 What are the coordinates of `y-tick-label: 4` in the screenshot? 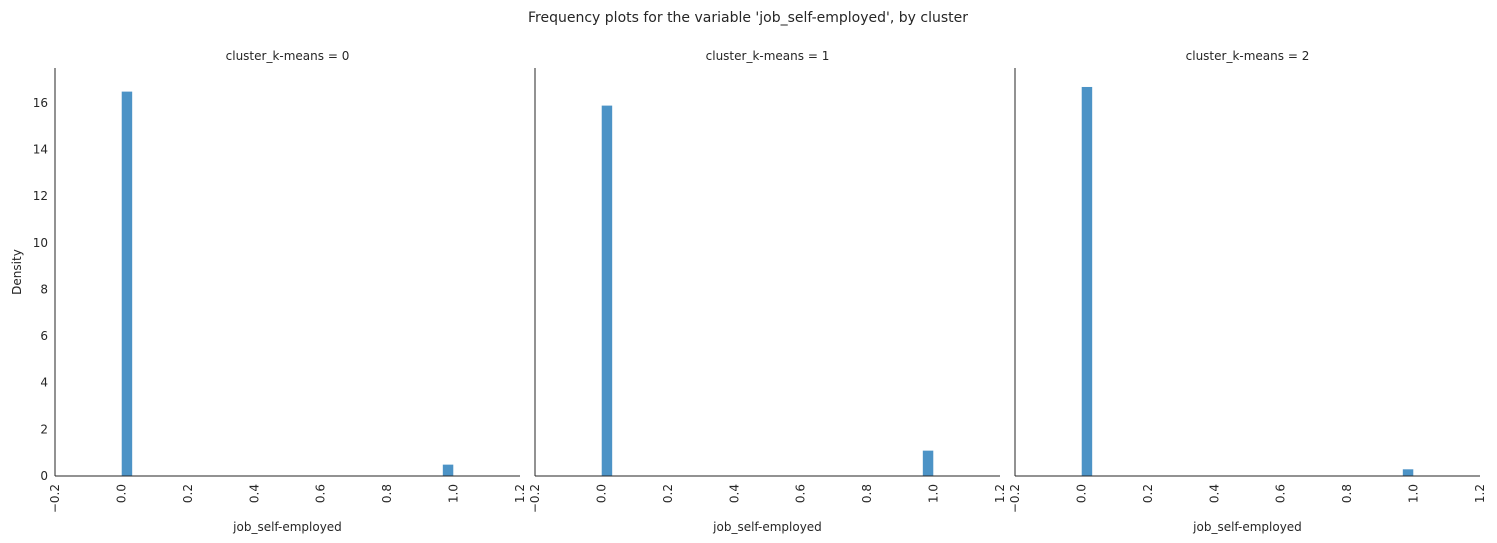 It's located at (44, 383).